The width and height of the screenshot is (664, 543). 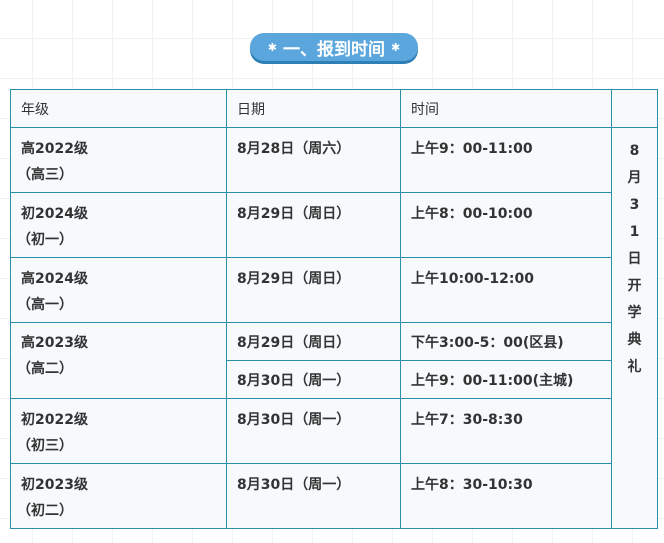 I want to click on table-row: 初2022级 （初三） 8月30日（周一） 上午7：30-8:30, so click(x=334, y=431).